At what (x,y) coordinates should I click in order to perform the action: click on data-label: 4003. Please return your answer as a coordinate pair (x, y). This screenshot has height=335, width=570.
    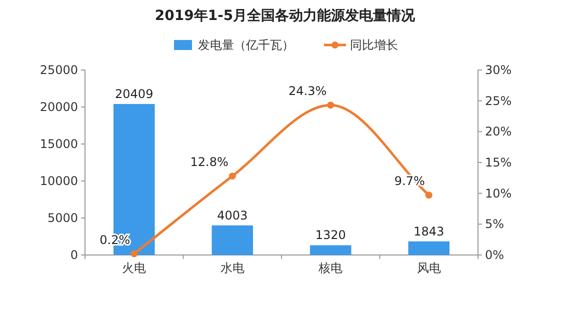
    Looking at the image, I should click on (232, 215).